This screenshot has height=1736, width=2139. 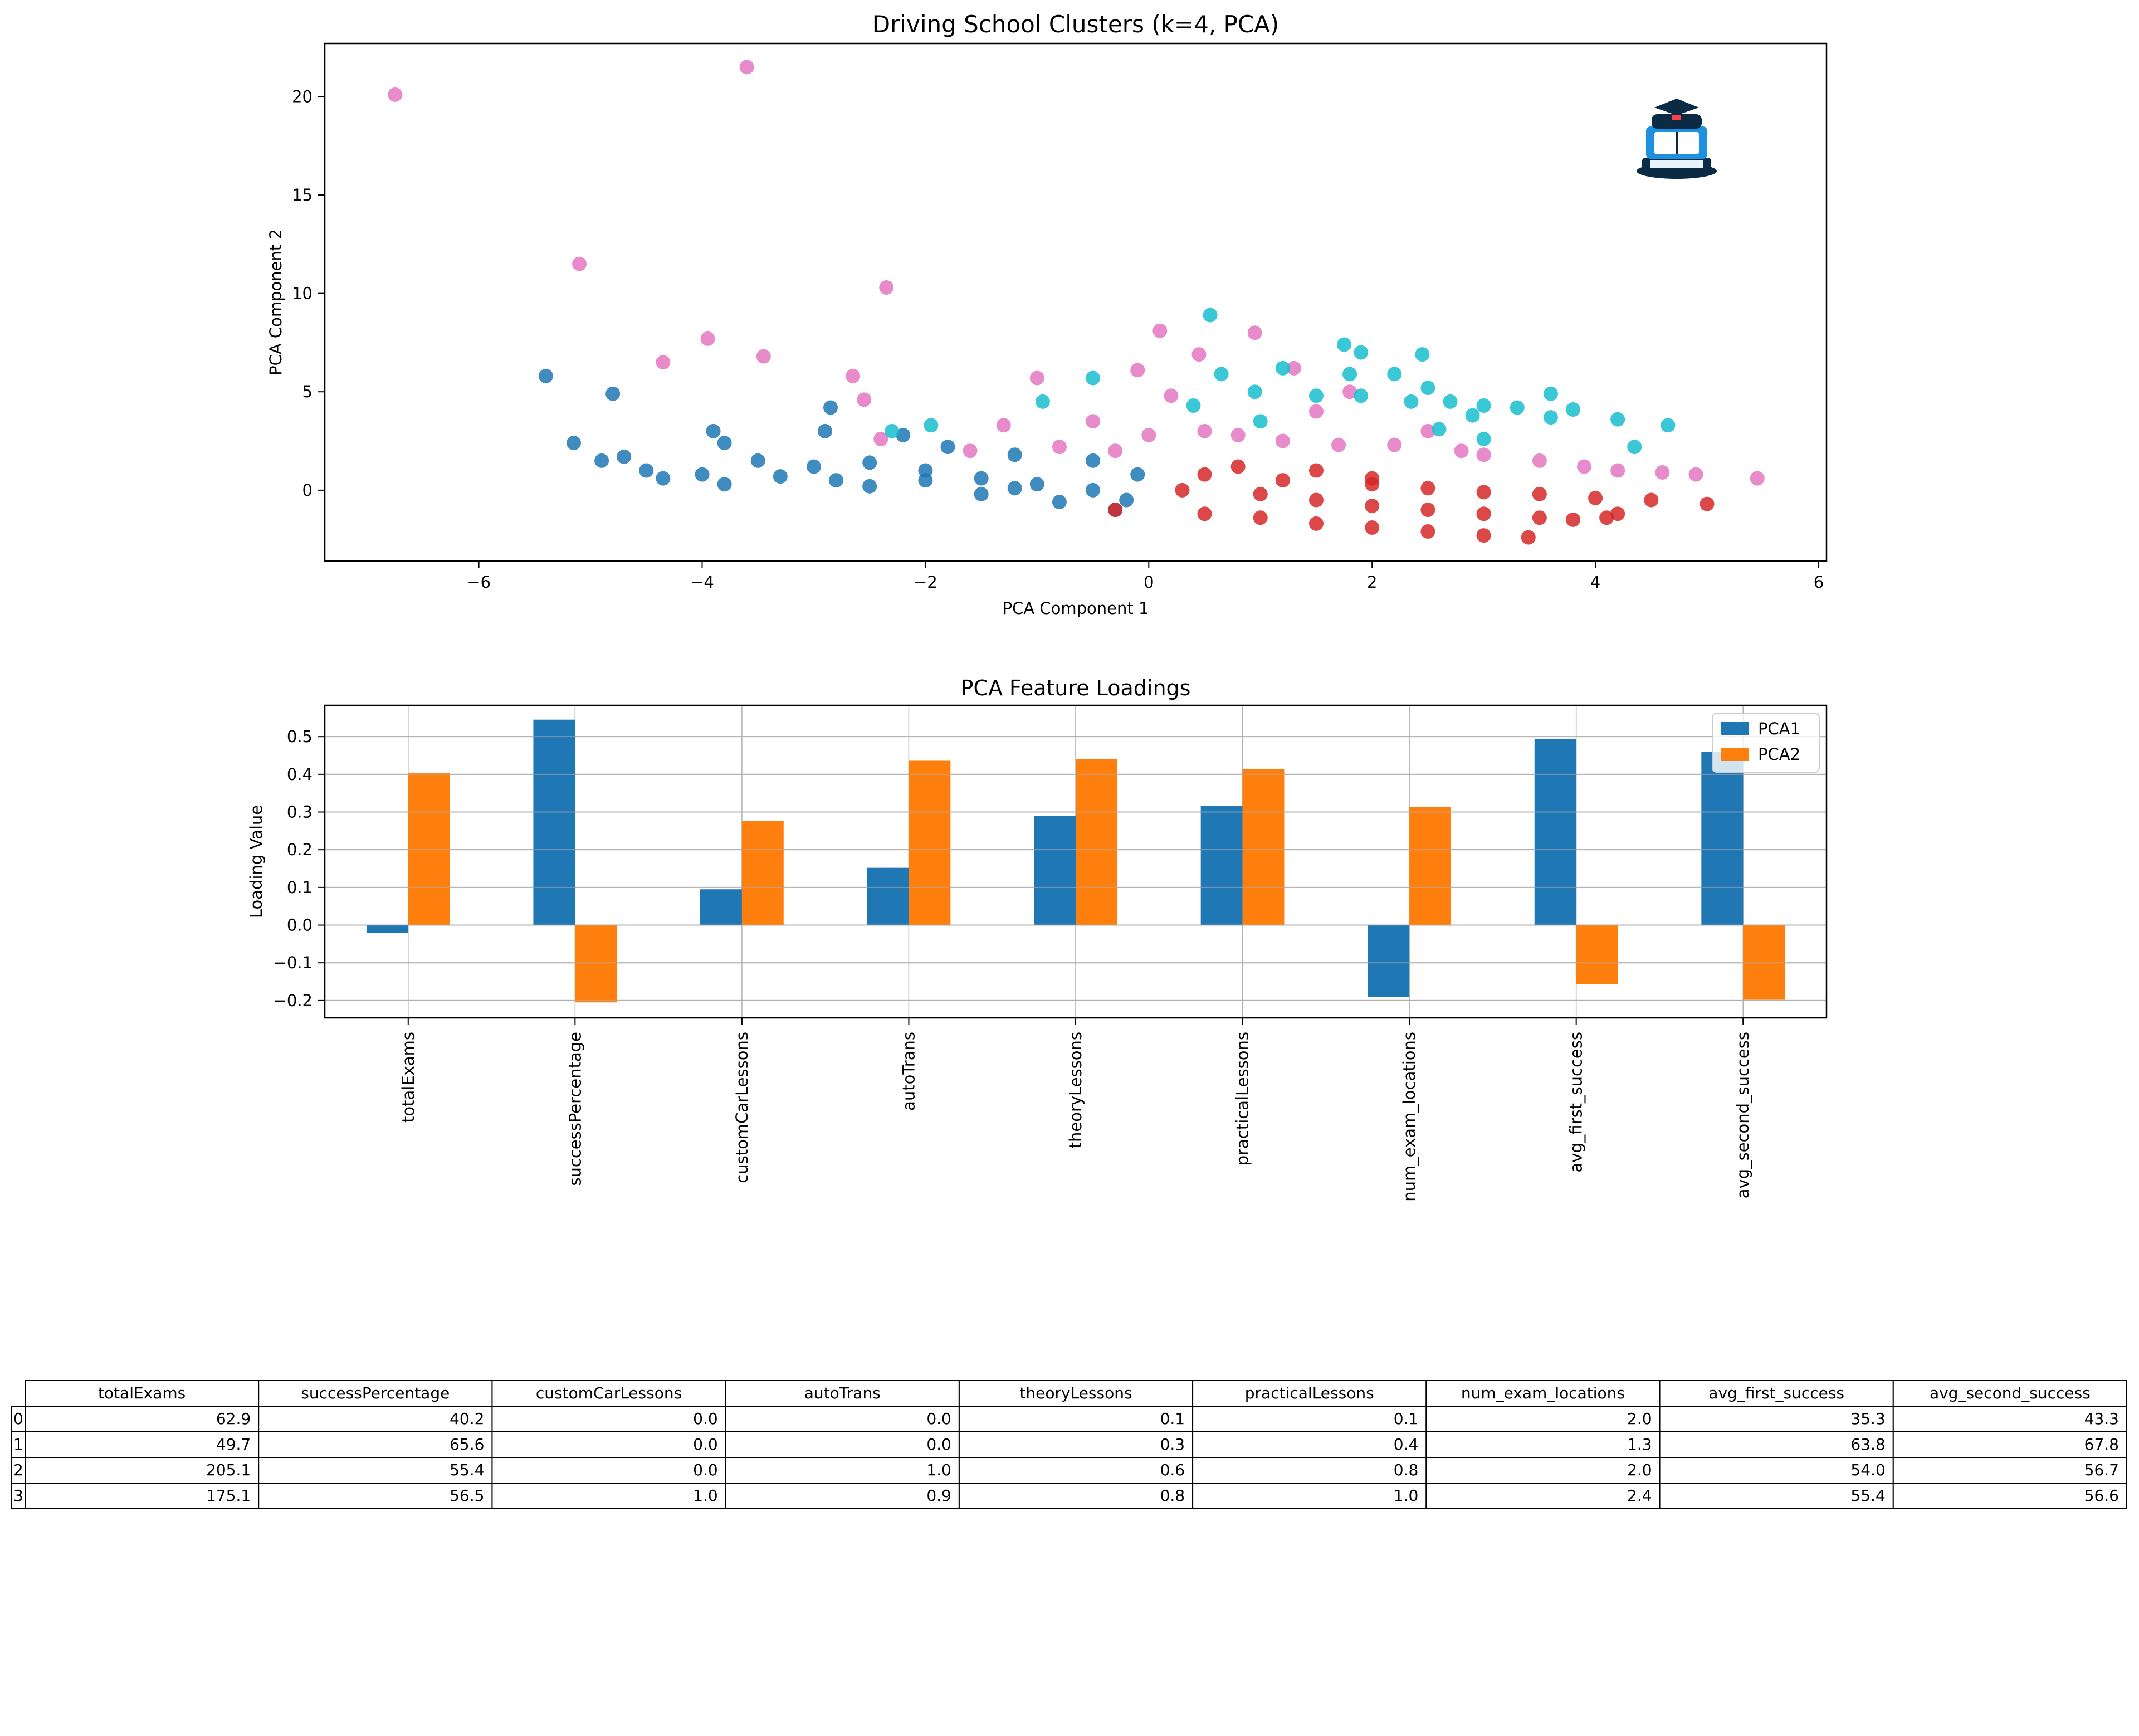 What do you see at coordinates (299, 775) in the screenshot?
I see `y-tick-label: 0.4` at bounding box center [299, 775].